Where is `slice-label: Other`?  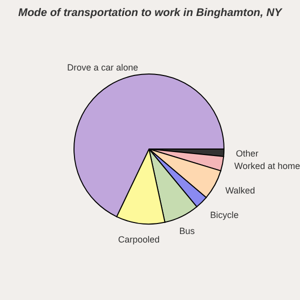 slice-label: Other is located at coordinates (247, 153).